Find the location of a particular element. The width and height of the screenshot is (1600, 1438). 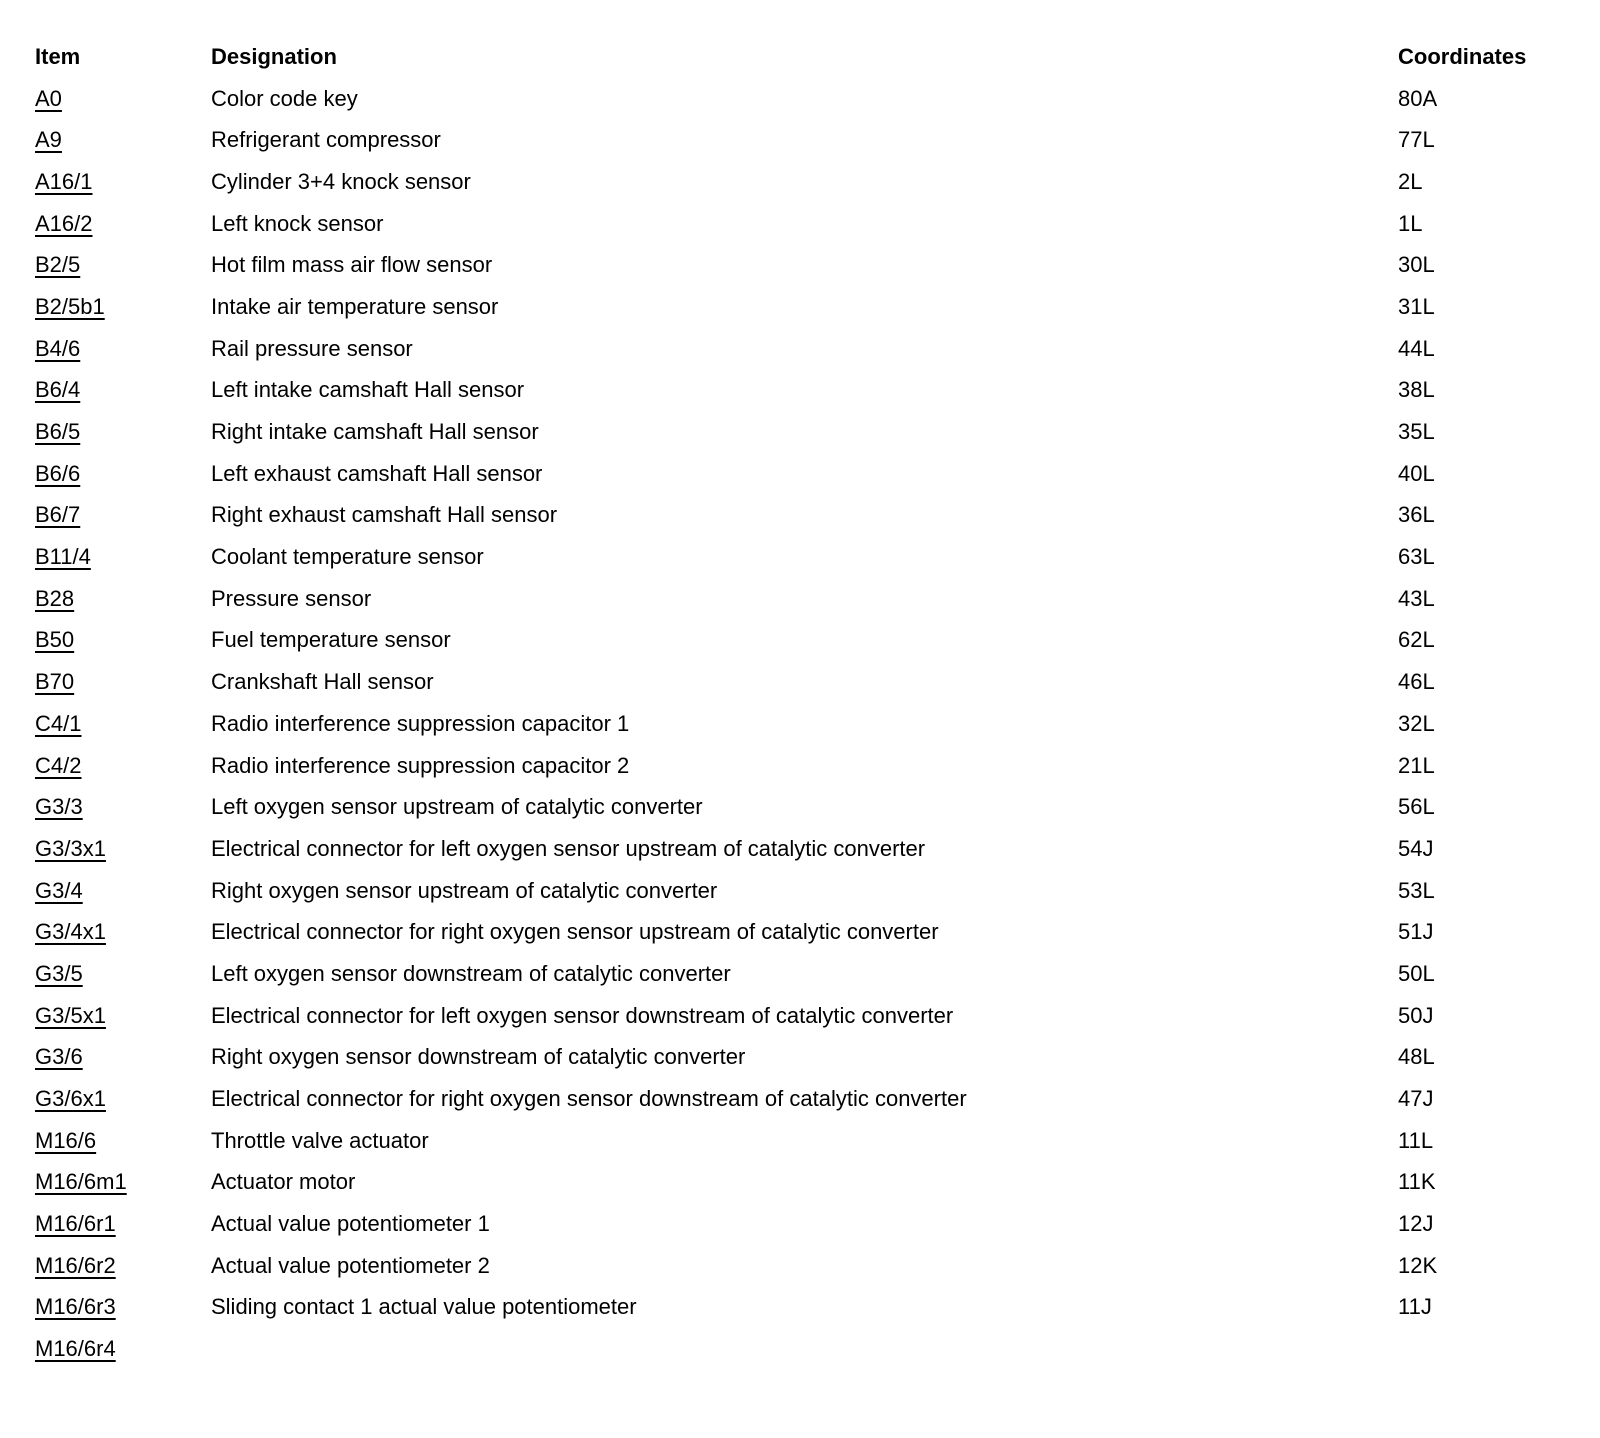

item-link: G3/6 is located at coordinates (59, 1057).